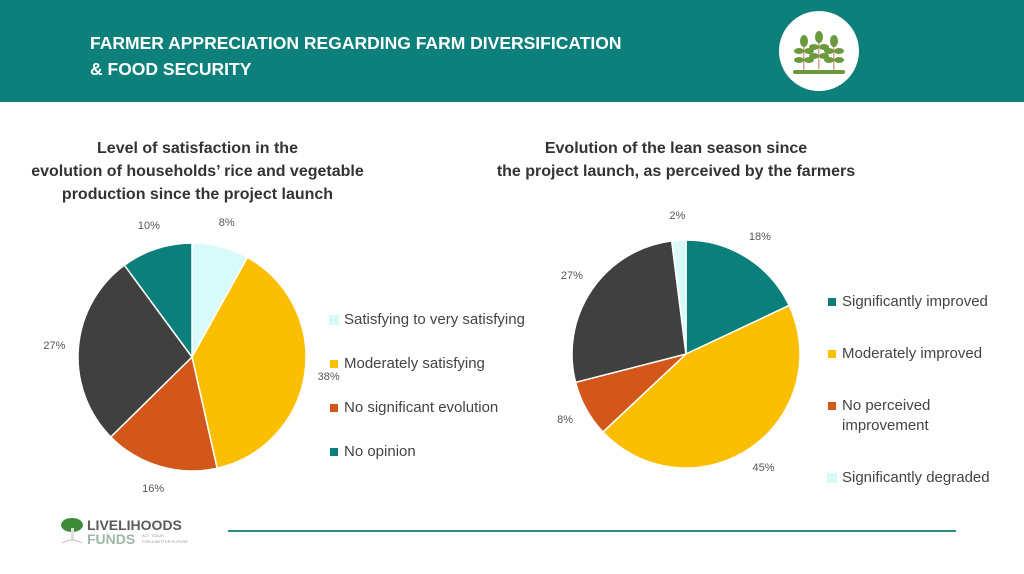 The width and height of the screenshot is (1024, 574). What do you see at coordinates (153, 535) in the screenshot?
I see `svg-text: ACT TODAY` at bounding box center [153, 535].